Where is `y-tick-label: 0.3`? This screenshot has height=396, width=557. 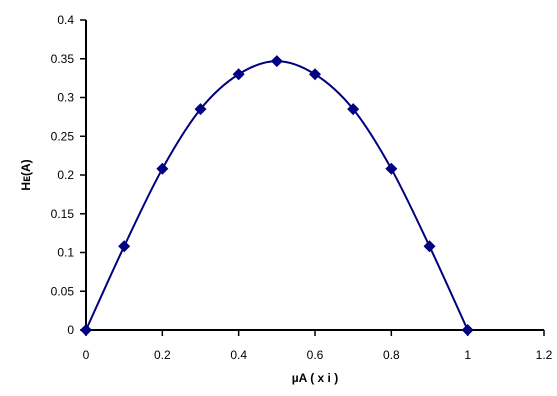 y-tick-label: 0.3 is located at coordinates (65, 98).